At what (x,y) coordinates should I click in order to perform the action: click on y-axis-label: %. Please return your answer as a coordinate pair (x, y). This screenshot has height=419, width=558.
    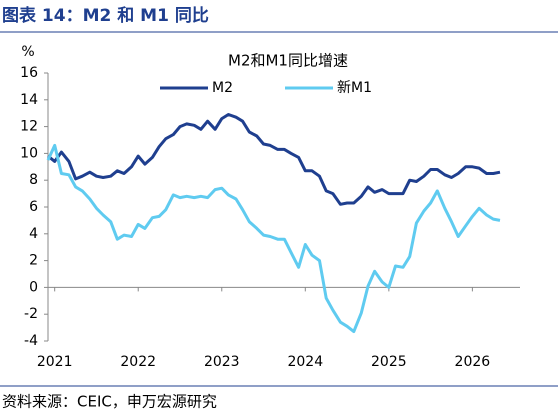
    Looking at the image, I should click on (27, 52).